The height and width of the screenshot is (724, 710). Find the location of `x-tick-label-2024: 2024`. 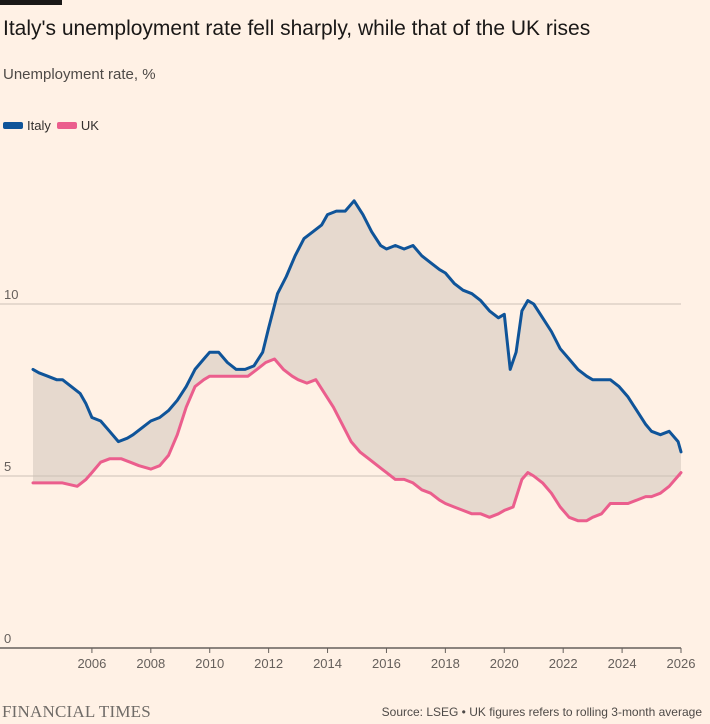

x-tick-label-2024: 2024 is located at coordinates (622, 663).